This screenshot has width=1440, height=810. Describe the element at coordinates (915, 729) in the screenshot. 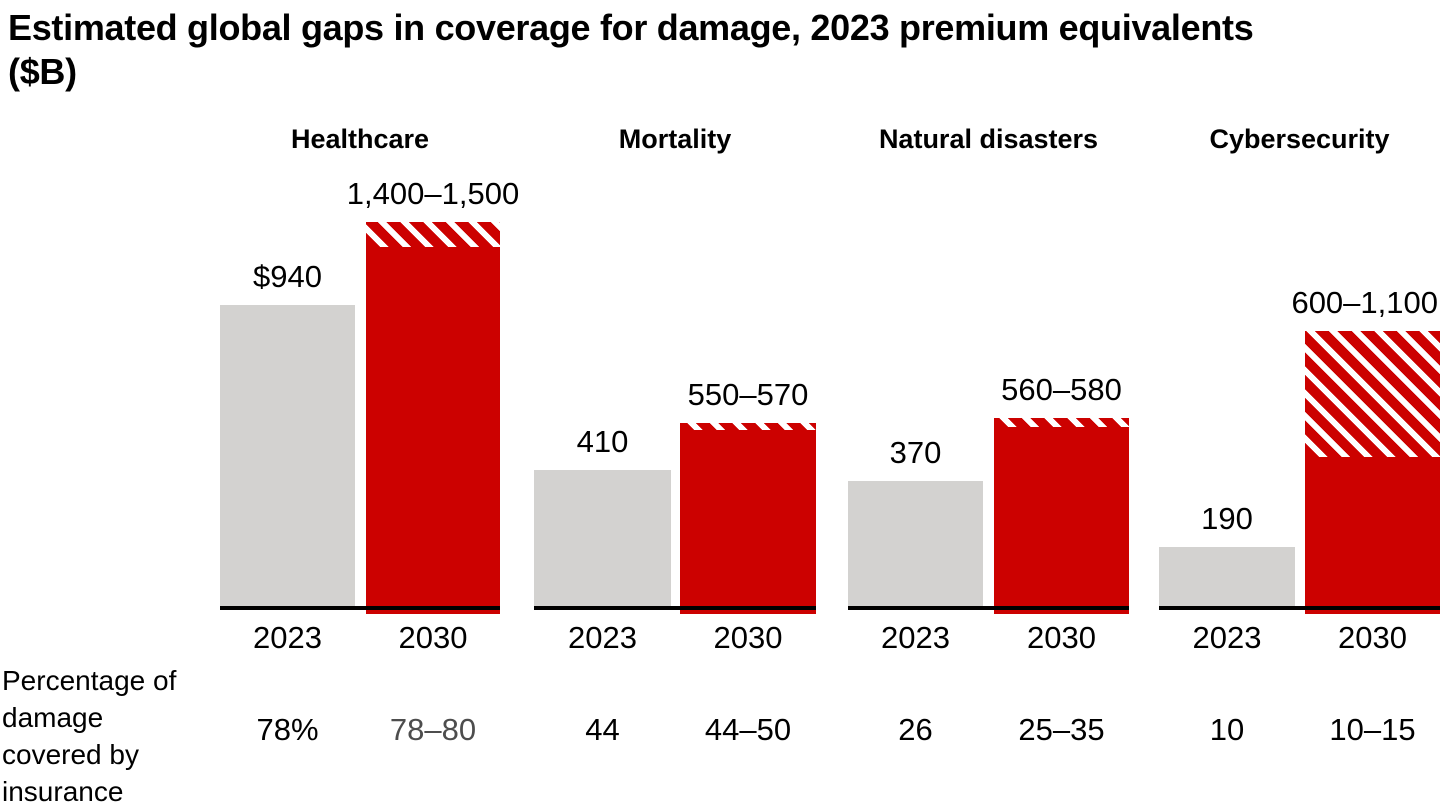

I see `pct-covered-2023: 26` at that location.